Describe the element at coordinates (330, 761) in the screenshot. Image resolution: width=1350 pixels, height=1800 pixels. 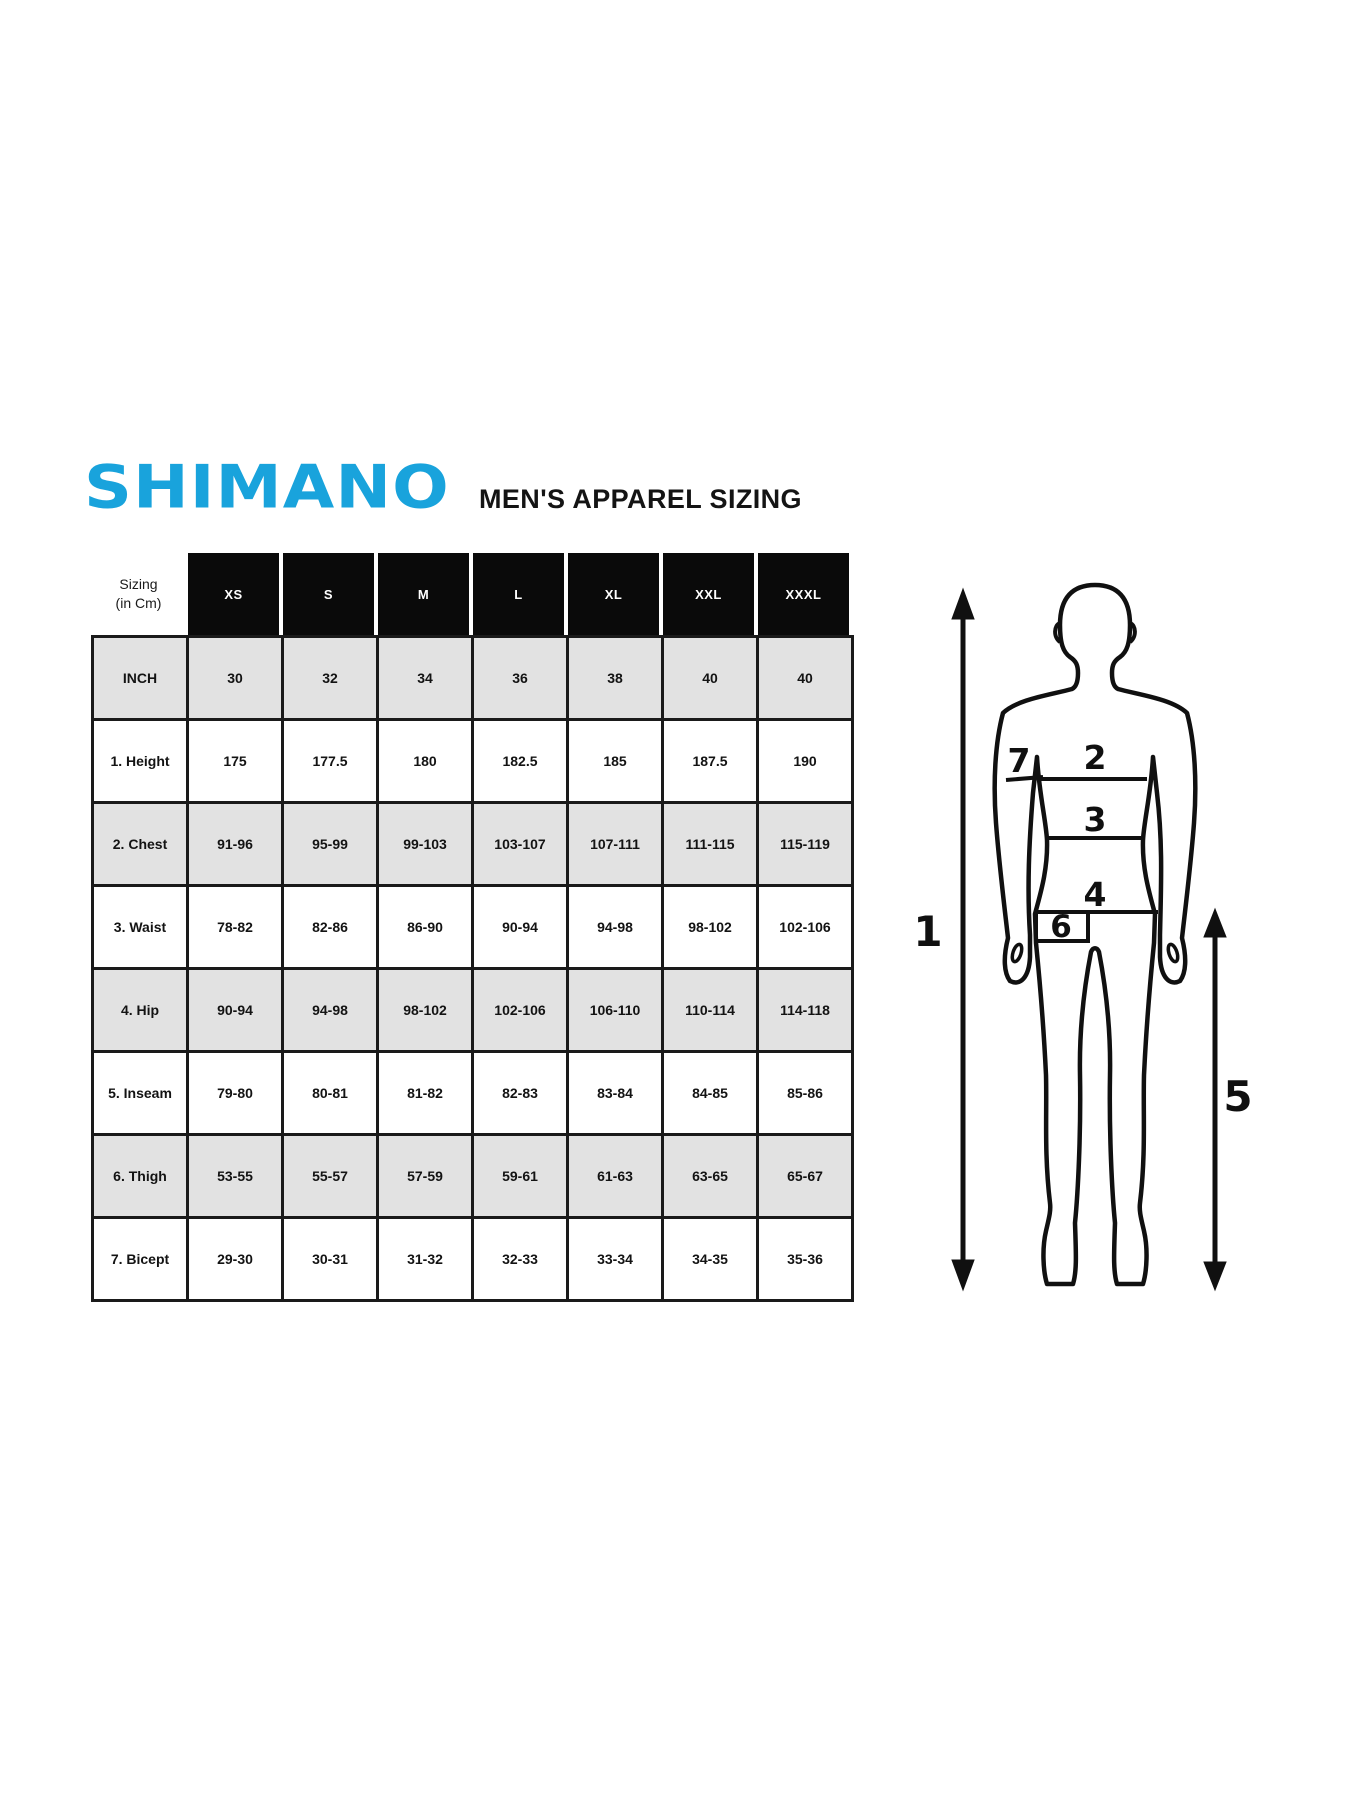
I see `table-cell: 177.5` at that location.